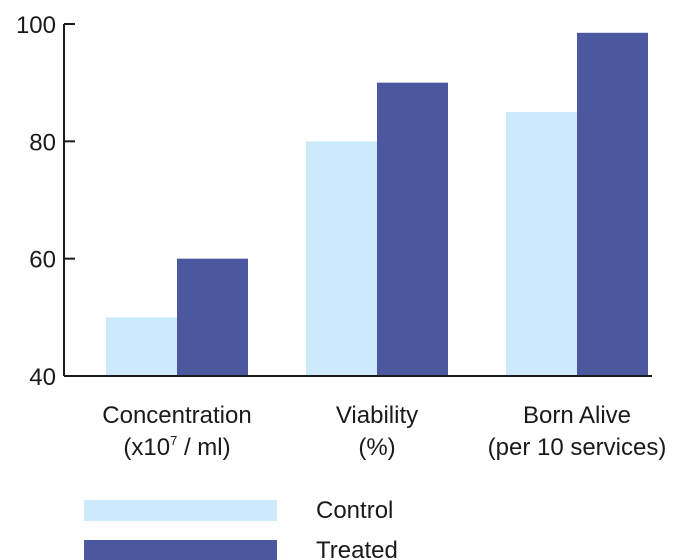  Describe the element at coordinates (36, 25) in the screenshot. I see `y-tick-label: 100` at that location.